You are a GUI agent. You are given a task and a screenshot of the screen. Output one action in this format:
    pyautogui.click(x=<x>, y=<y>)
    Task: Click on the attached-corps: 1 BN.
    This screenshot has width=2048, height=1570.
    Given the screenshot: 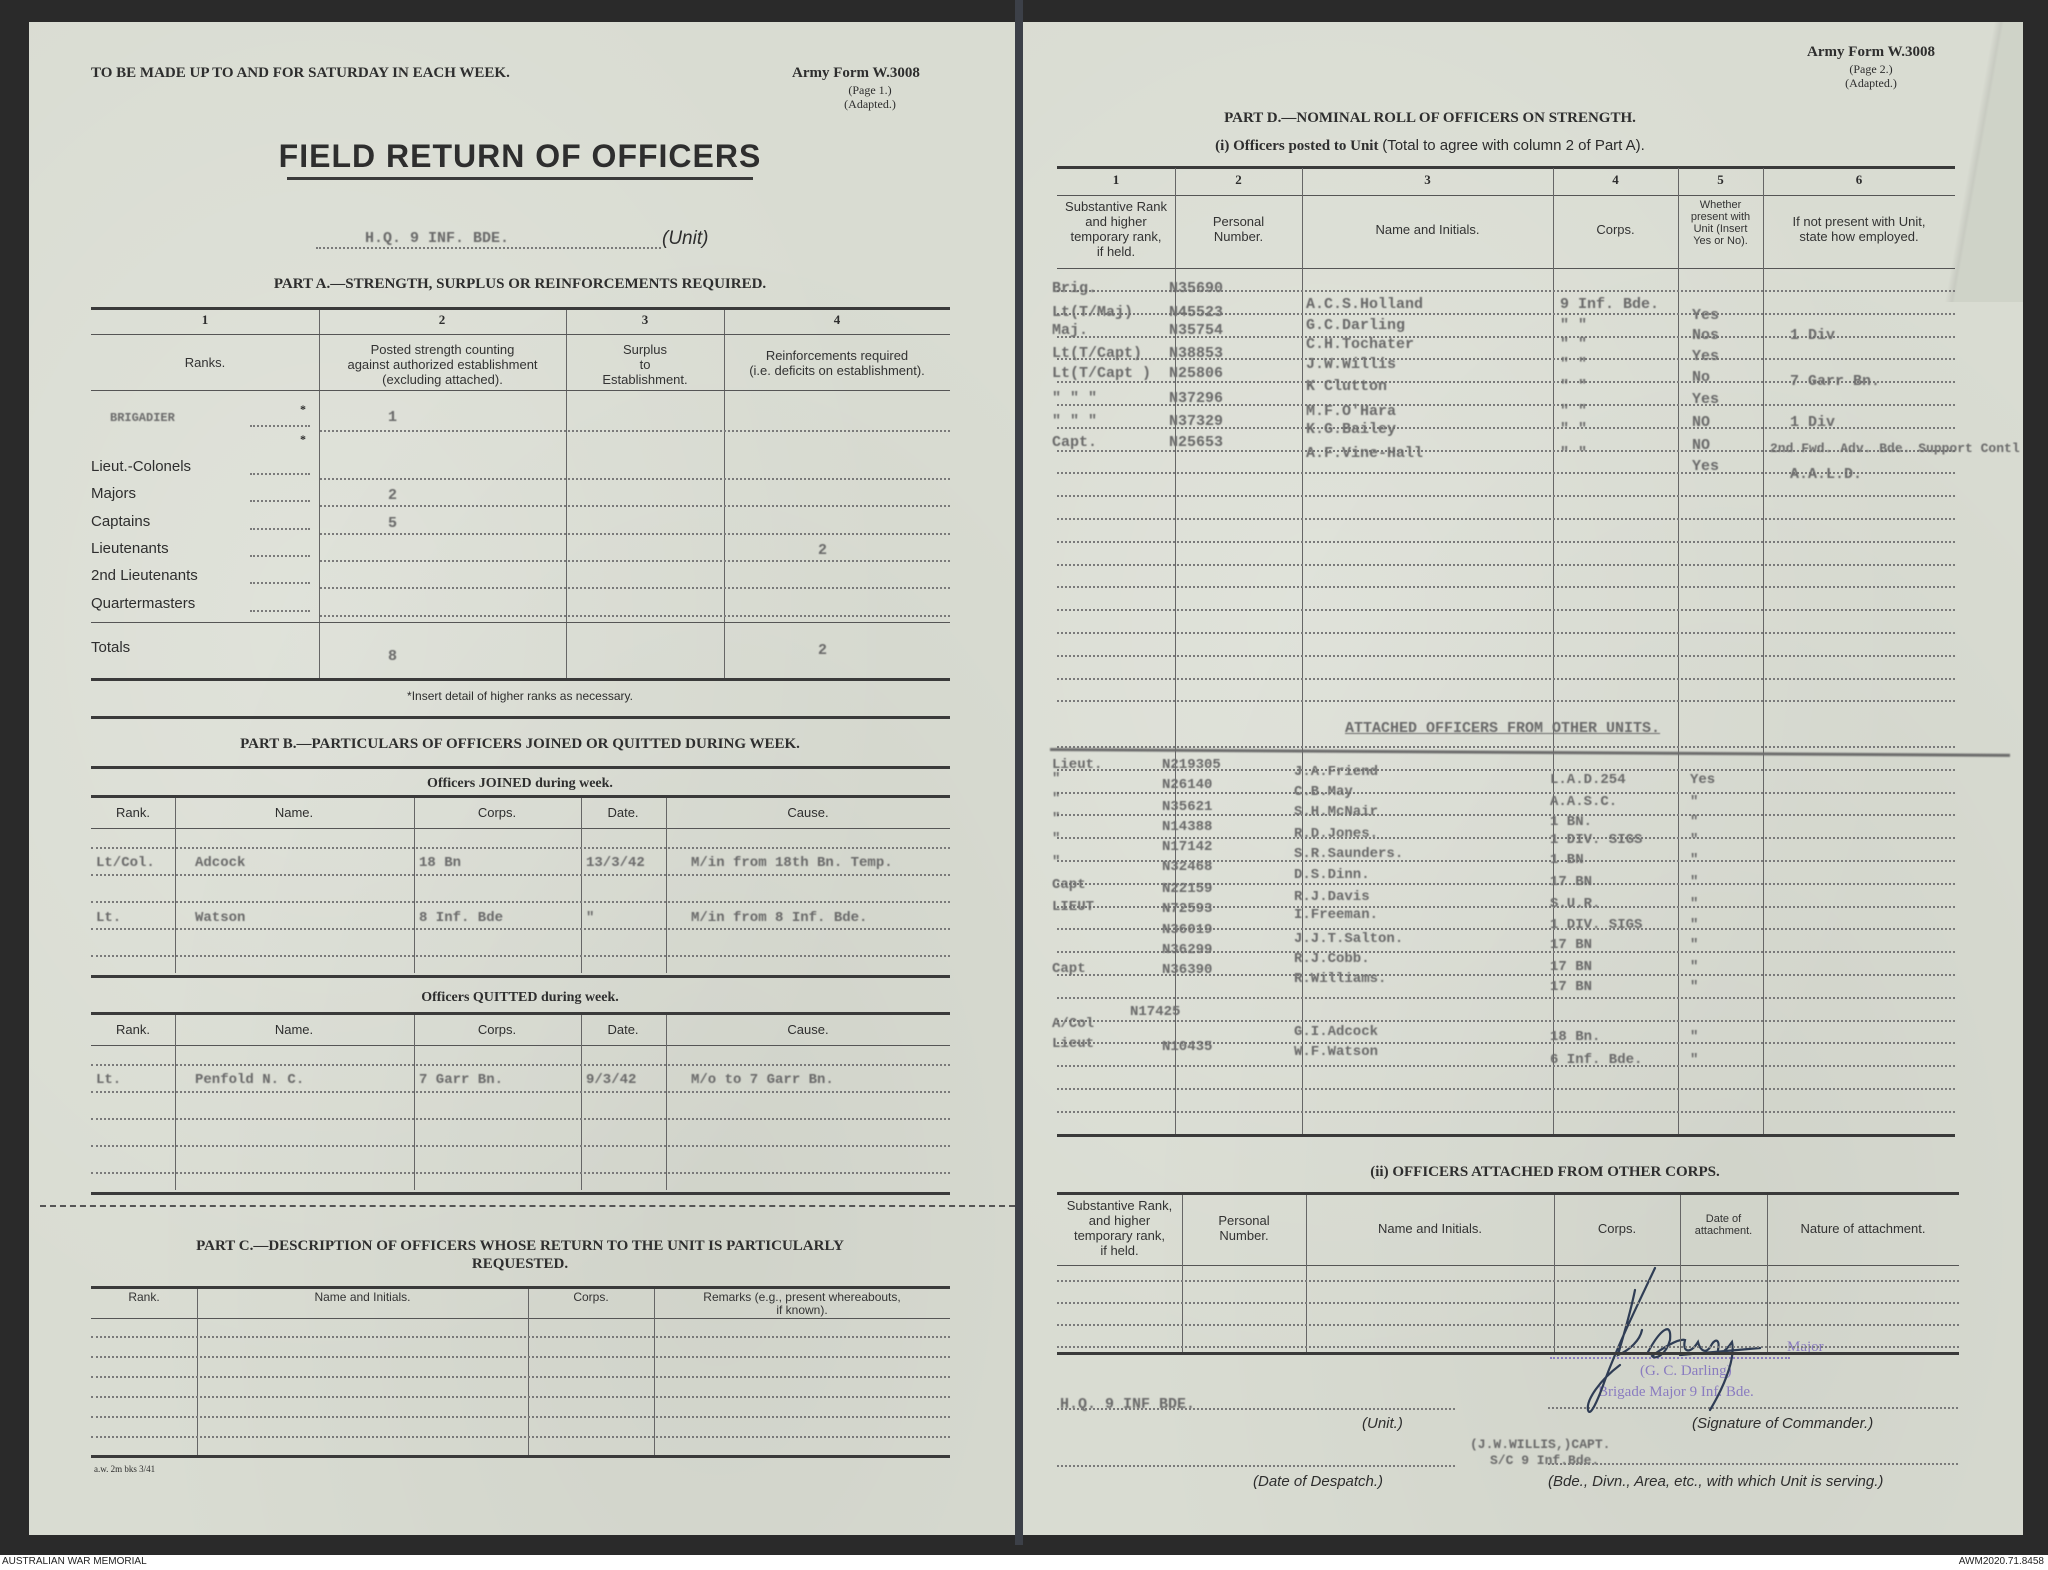 What is the action you would take?
    pyautogui.click(x=1571, y=822)
    